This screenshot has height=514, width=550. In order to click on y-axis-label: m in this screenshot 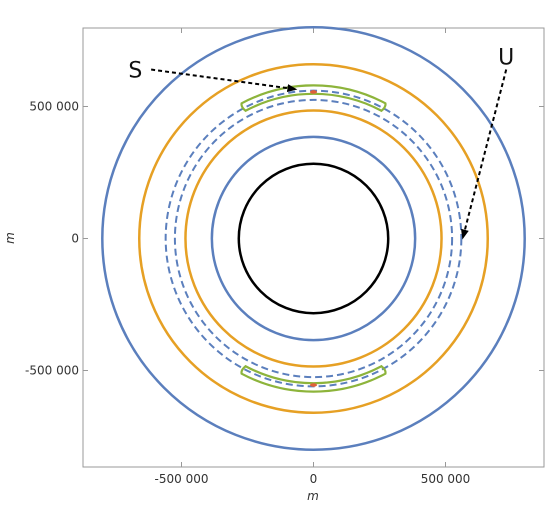, I will do `click(10, 238)`.